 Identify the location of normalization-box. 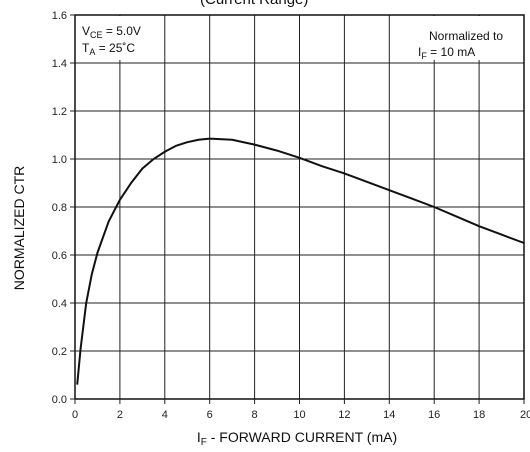
(468, 38).